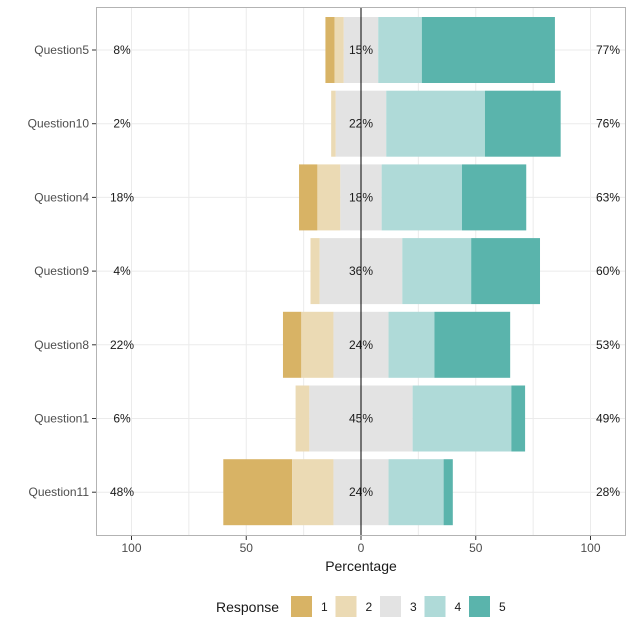 This screenshot has width=634, height=633. What do you see at coordinates (361, 197) in the screenshot?
I see `center-percent-label: 18%` at bounding box center [361, 197].